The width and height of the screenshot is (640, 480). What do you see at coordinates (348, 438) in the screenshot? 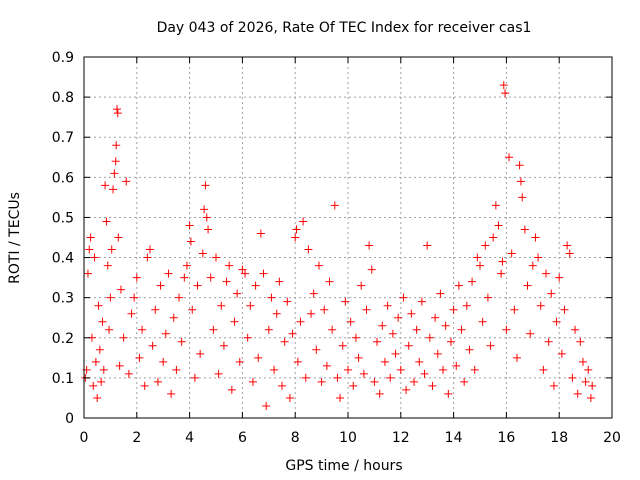
I see `x-tick-label: 10` at bounding box center [348, 438].